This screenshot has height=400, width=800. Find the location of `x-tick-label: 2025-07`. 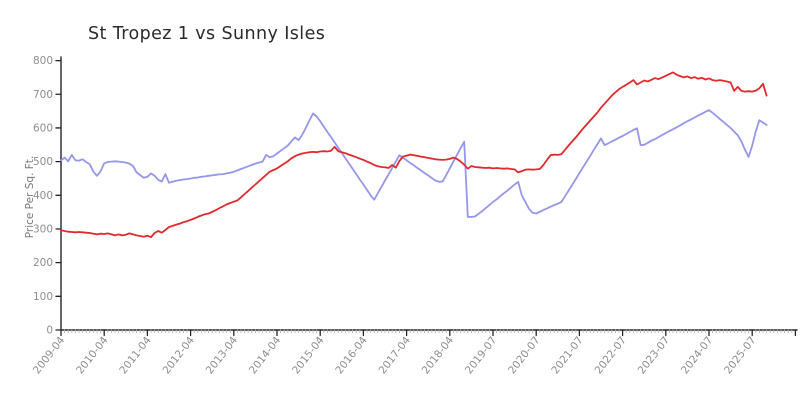

x-tick-label: 2025-07 is located at coordinates (740, 355).